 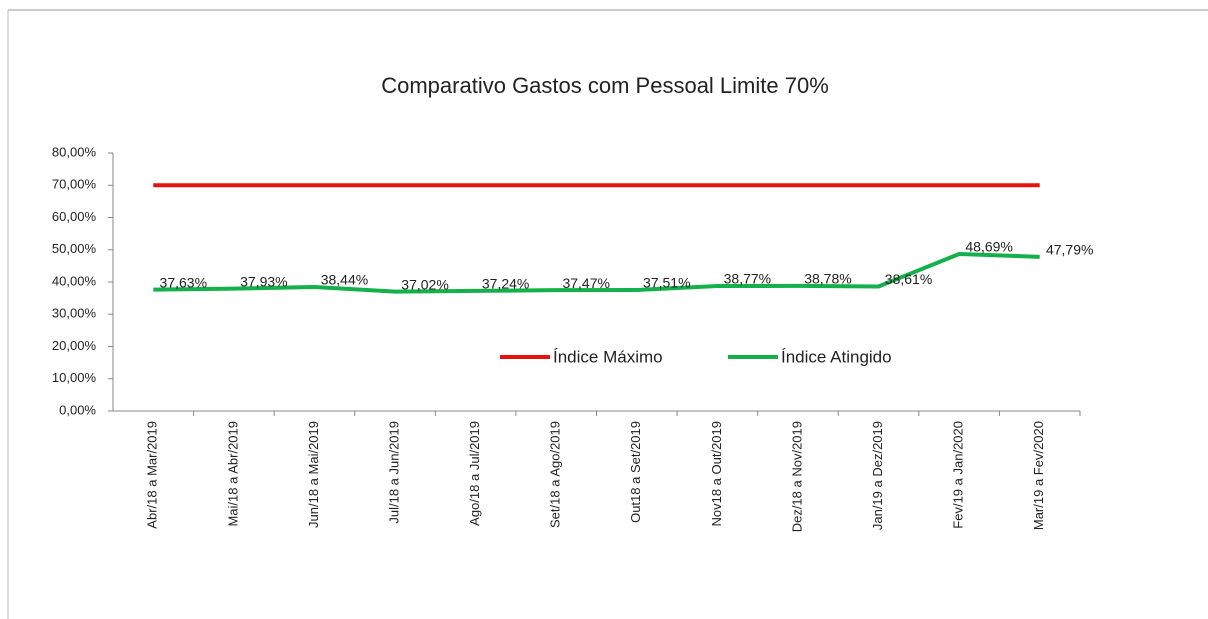 What do you see at coordinates (796, 476) in the screenshot?
I see `x-tick-label: Dez/18 a Nov/2019` at bounding box center [796, 476].